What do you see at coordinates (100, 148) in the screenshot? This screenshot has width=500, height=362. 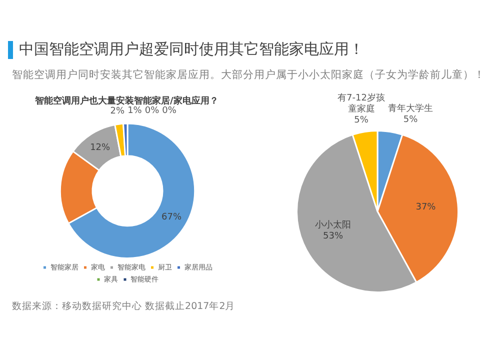 I see `data-label: 12%` at bounding box center [100, 148].